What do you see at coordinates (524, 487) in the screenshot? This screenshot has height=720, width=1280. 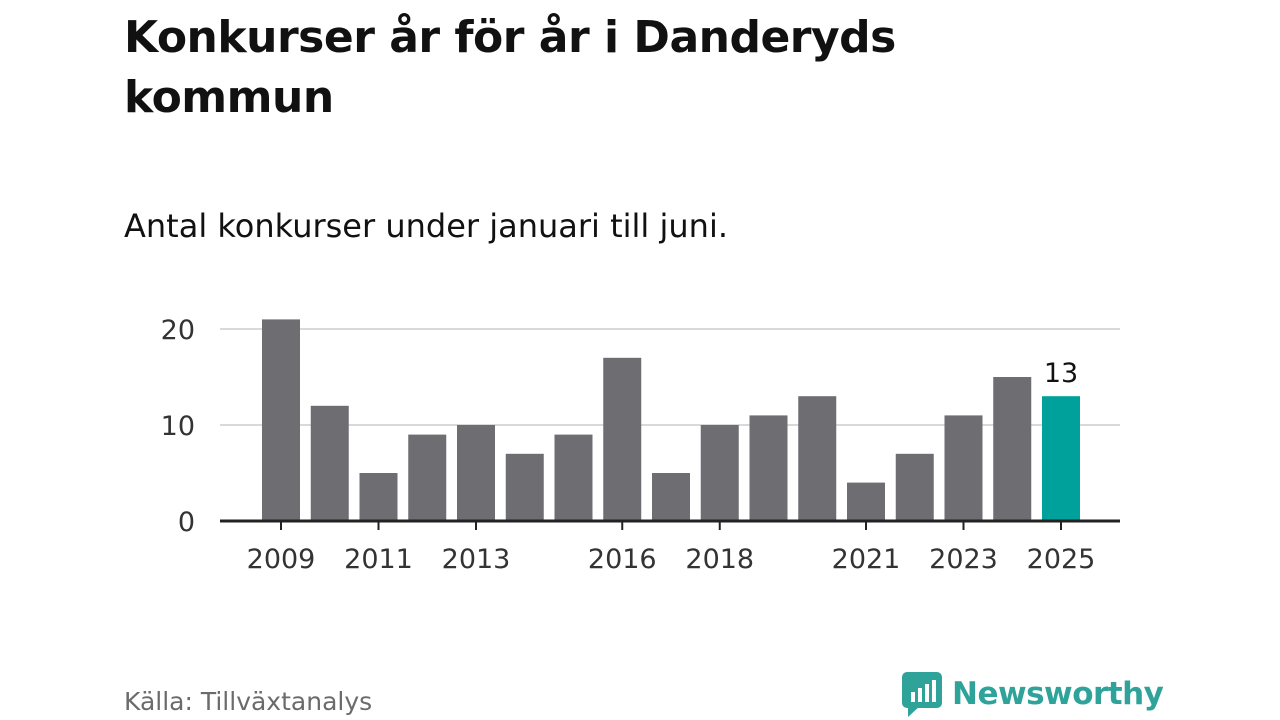 I see `bar-2014` at bounding box center [524, 487].